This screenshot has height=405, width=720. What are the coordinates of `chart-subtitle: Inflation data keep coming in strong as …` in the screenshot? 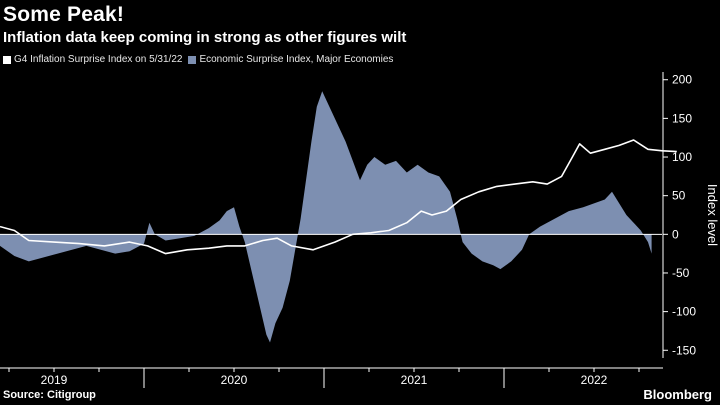 It's located at (205, 37).